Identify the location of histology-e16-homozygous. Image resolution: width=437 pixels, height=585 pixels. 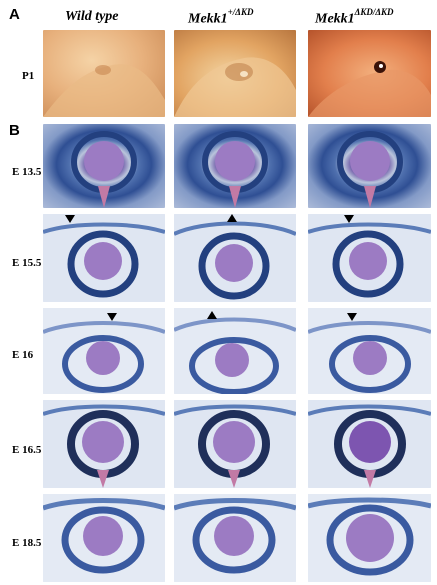
(369, 351).